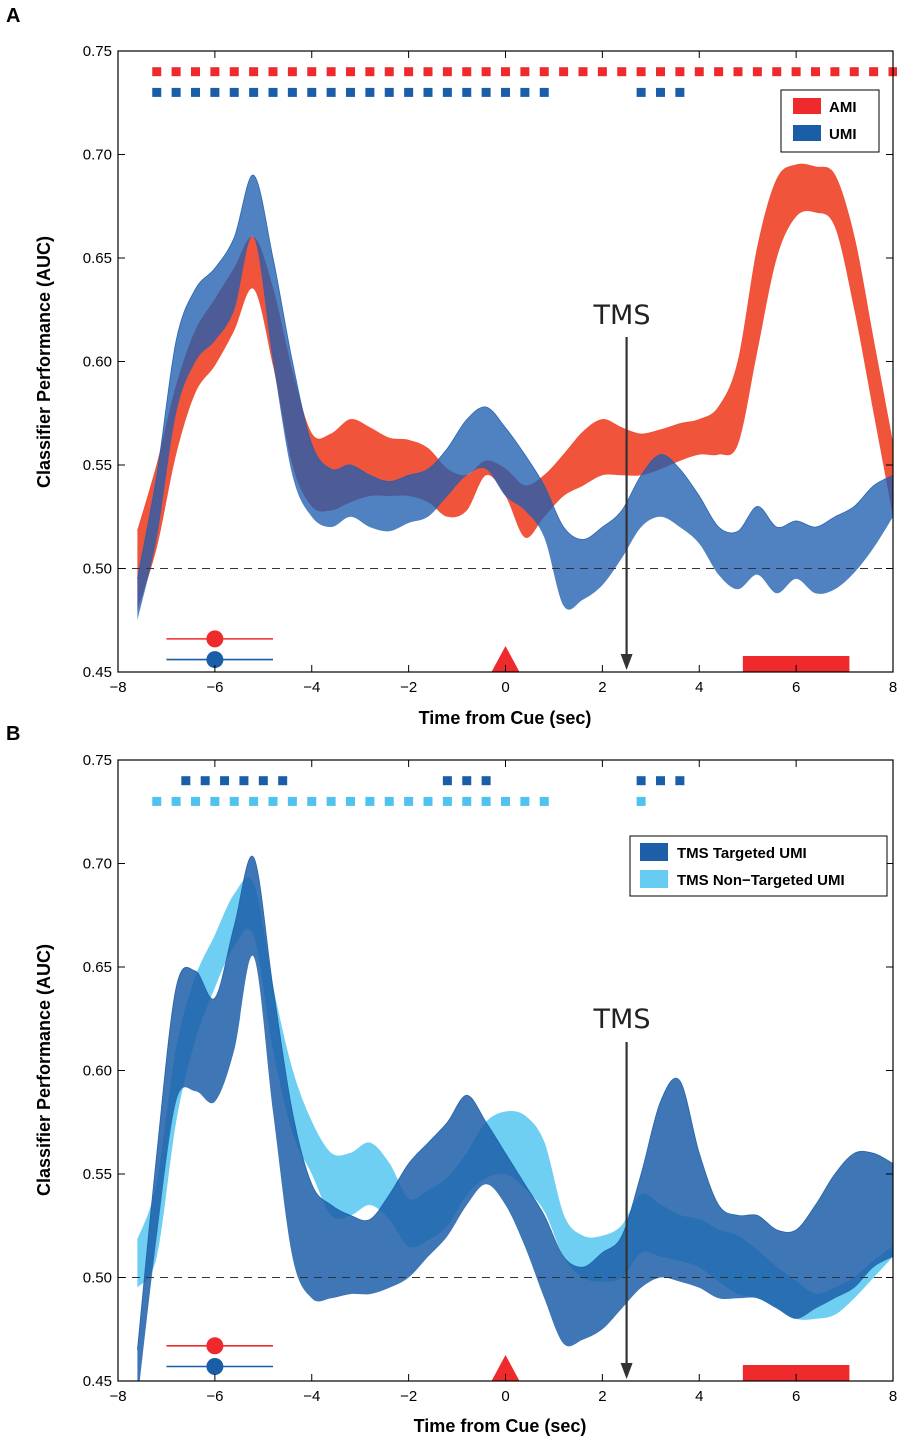 Image resolution: width=897 pixels, height=1438 pixels. I want to click on x-tick-label: 0, so click(505, 687).